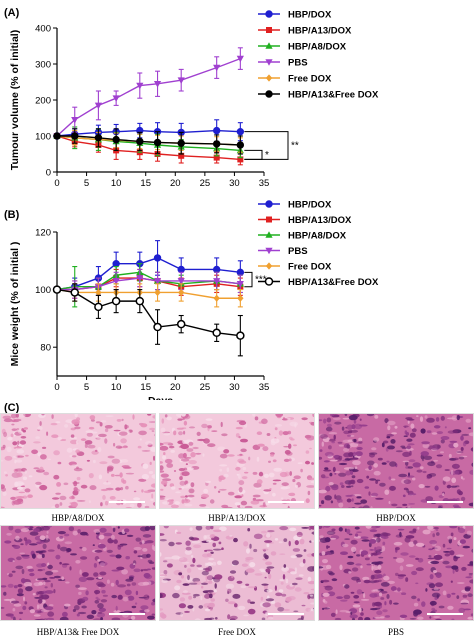 The image size is (474, 639). Describe the element at coordinates (86, 387) in the screenshot. I see `x-tick-label: 5` at that location.